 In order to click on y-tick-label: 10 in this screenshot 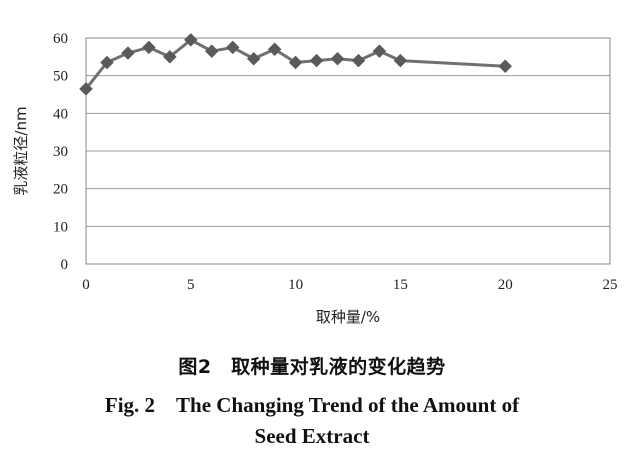, I will do `click(60, 227)`.